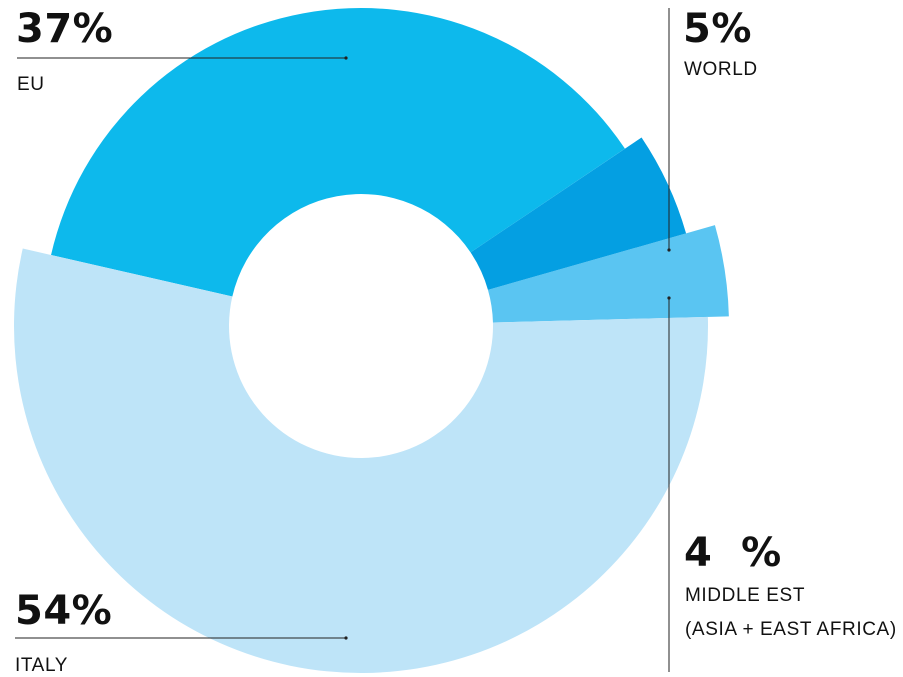  What do you see at coordinates (64, 611) in the screenshot?
I see `italy-percent-label: 54%` at bounding box center [64, 611].